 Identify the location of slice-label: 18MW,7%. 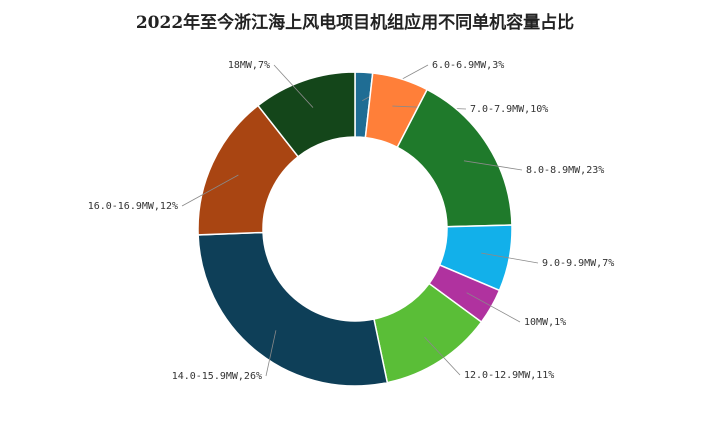
(249, 65).